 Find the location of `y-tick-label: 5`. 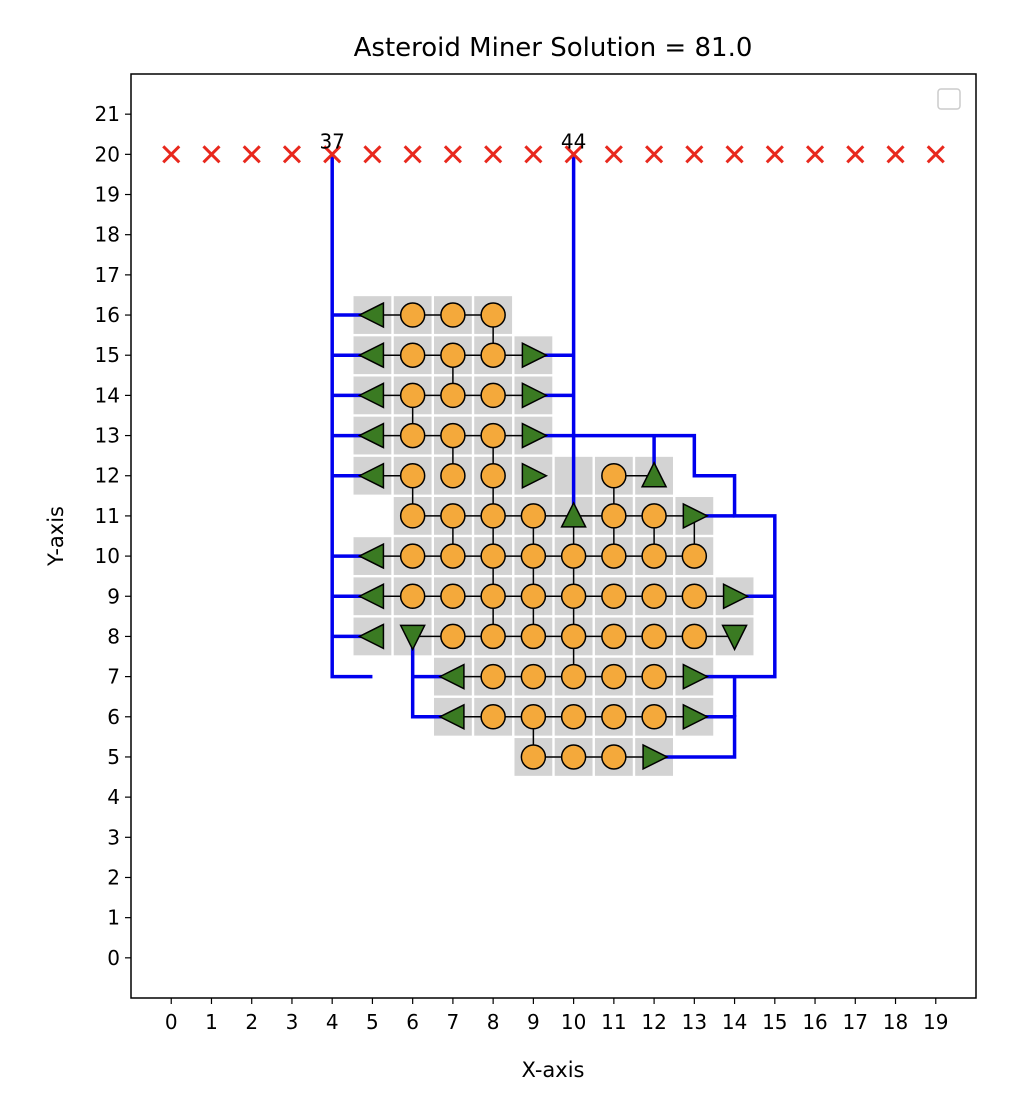

y-tick-label: 5 is located at coordinates (113, 757).